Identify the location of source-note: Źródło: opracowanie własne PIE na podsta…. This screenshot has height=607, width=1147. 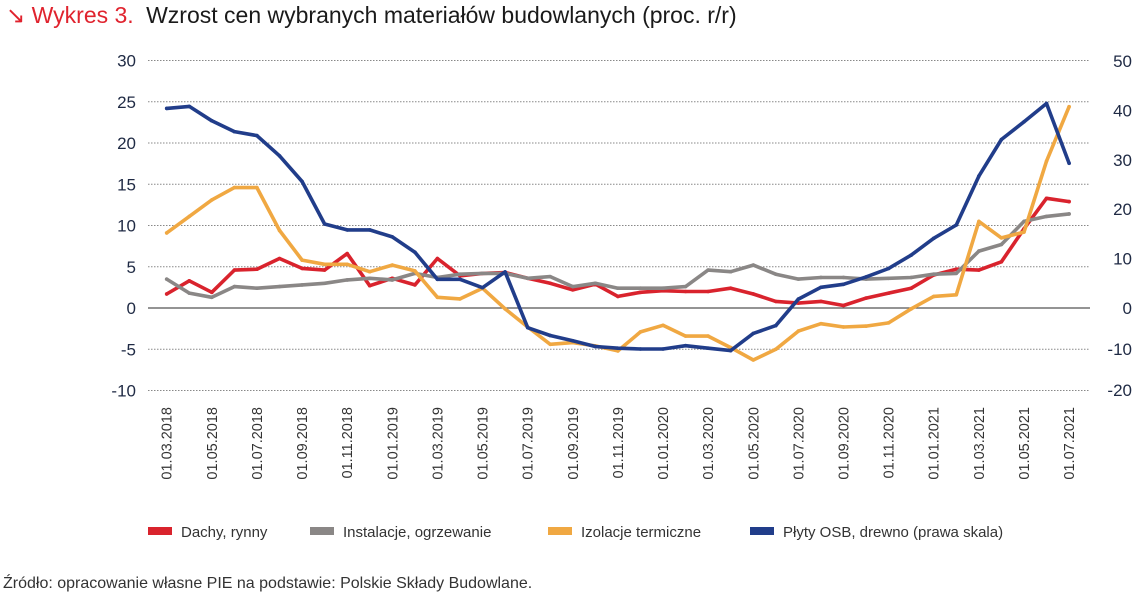
(268, 583).